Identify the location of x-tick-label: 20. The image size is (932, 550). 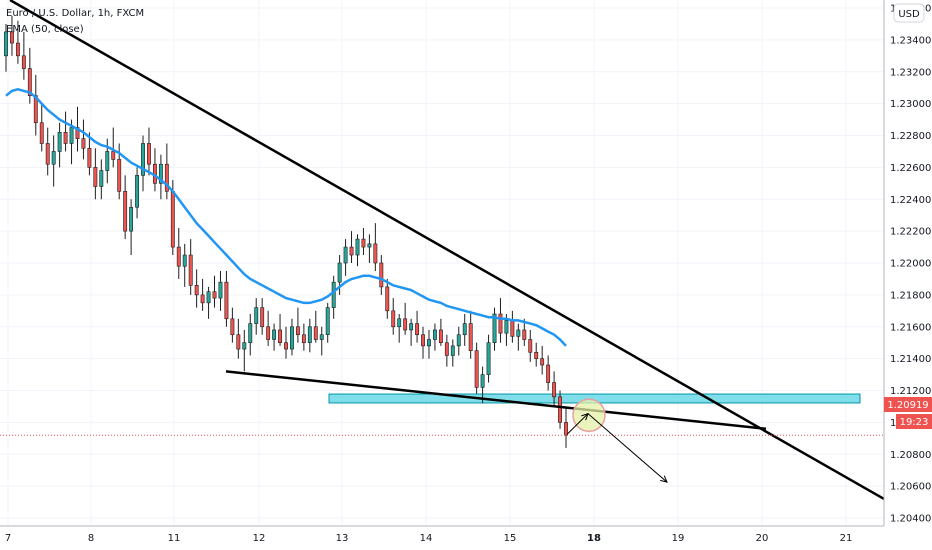
(762, 538).